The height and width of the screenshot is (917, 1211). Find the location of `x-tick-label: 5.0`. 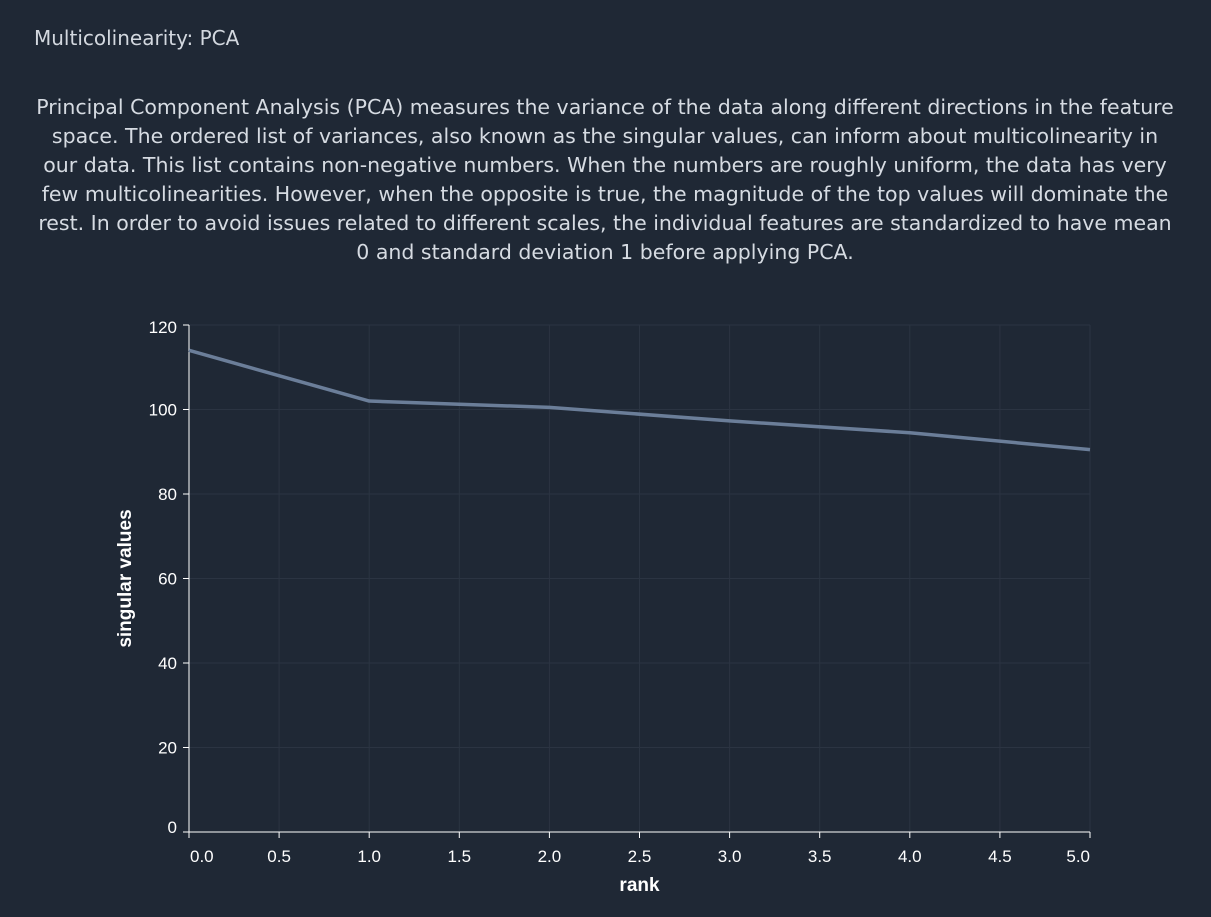

x-tick-label: 5.0 is located at coordinates (1078, 856).